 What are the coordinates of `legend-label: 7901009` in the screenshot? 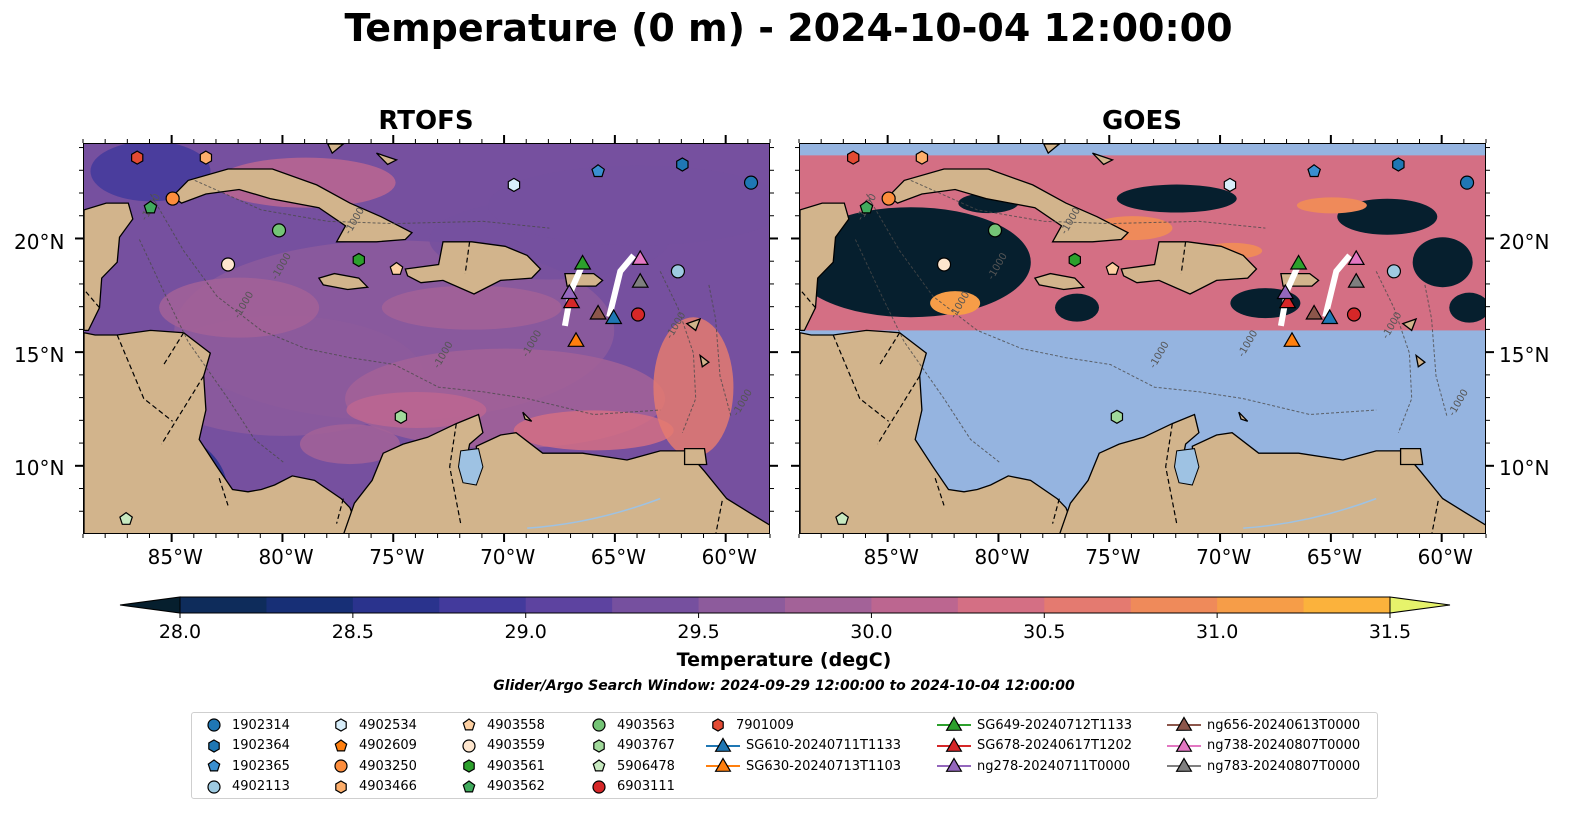 It's located at (765, 725).